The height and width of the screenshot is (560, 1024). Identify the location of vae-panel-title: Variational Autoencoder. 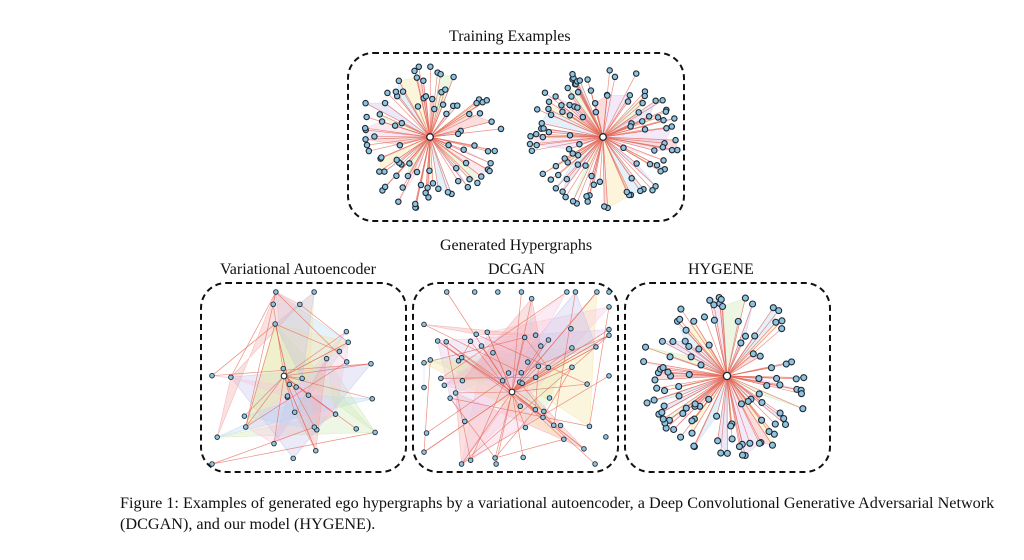
(298, 269).